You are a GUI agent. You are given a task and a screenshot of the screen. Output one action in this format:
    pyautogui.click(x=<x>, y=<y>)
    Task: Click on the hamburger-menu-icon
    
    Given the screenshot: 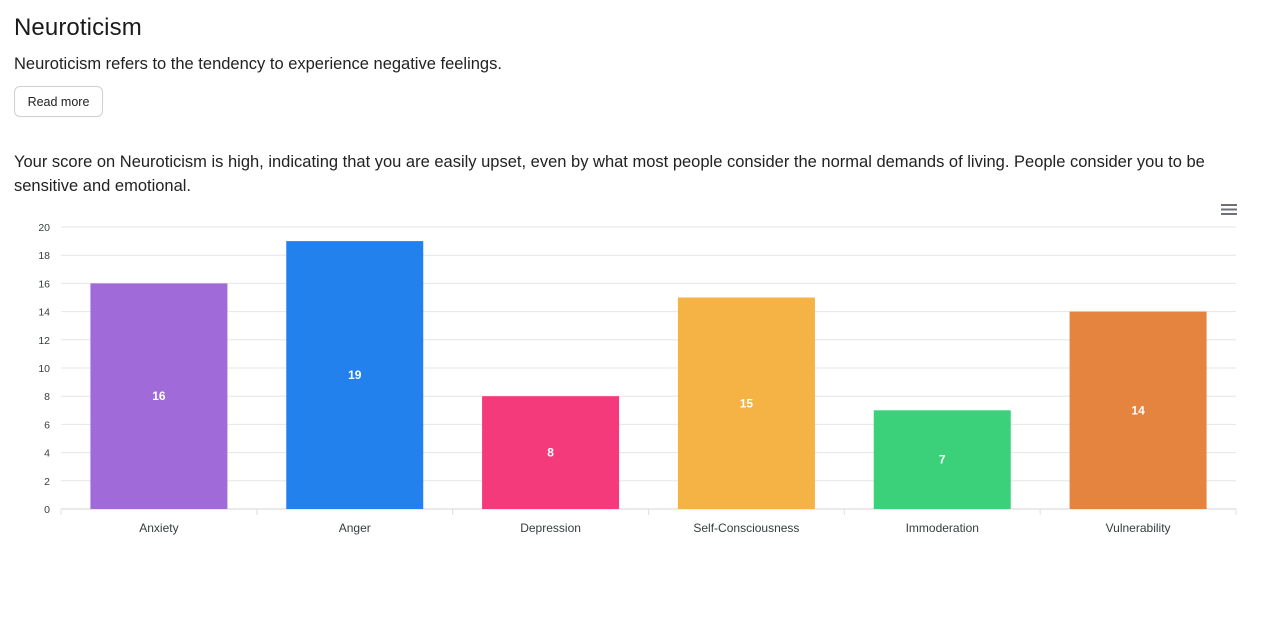 What is the action you would take?
    pyautogui.click(x=1229, y=210)
    